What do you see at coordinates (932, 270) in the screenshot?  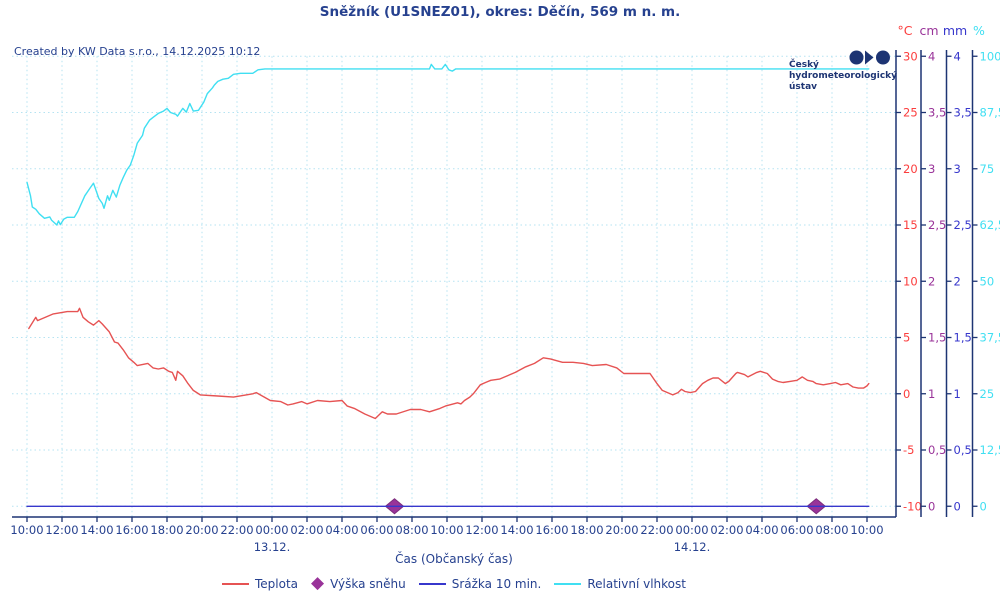 I see `right-axis-cm: cm 4 3,5 3 2,5 2 1,5 1 0,5 0` at bounding box center [932, 270].